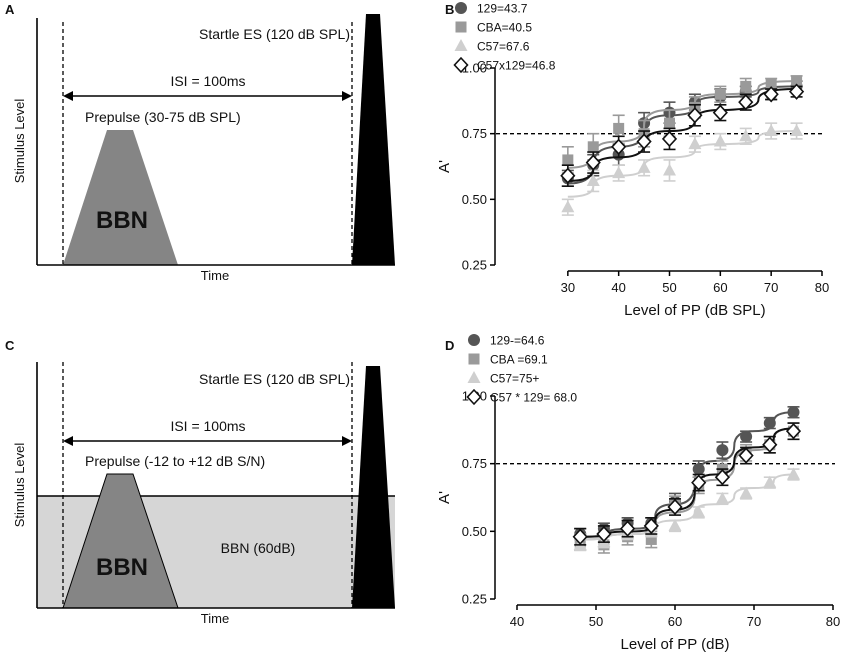 The width and height of the screenshot is (849, 668). I want to click on prepulse-label: Prepulse (30-75 dB SPL), so click(163, 117).